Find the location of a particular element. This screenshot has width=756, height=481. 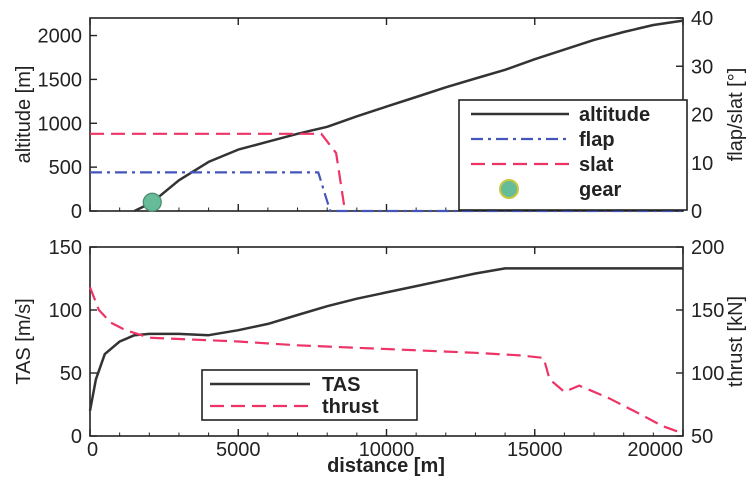

y2-tick-label: 50 is located at coordinates (702, 437).